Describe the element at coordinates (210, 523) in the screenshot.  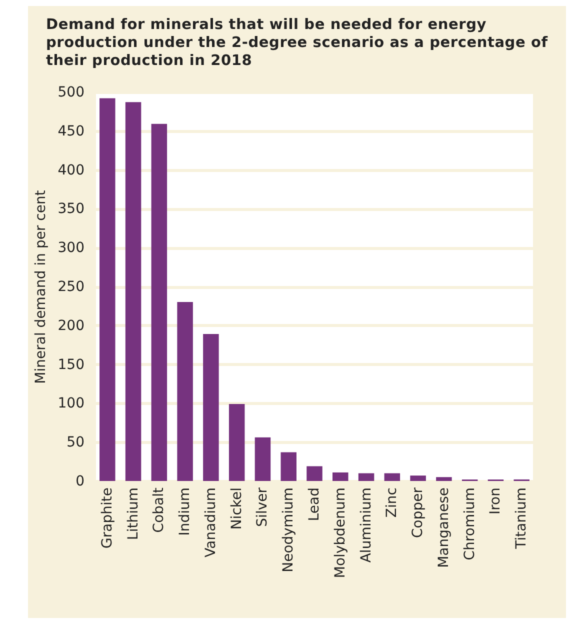
I see `x-tick-label: Vanadium` at that location.